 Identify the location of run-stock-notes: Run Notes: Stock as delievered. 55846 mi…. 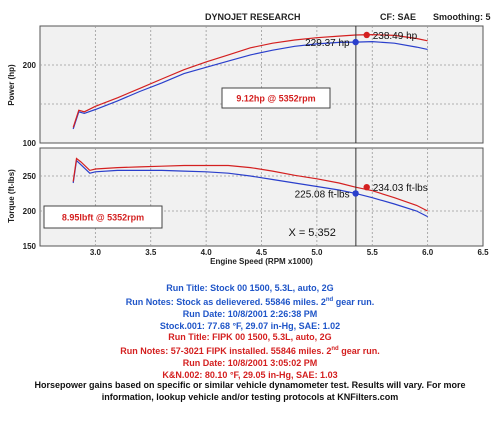
(250, 302).